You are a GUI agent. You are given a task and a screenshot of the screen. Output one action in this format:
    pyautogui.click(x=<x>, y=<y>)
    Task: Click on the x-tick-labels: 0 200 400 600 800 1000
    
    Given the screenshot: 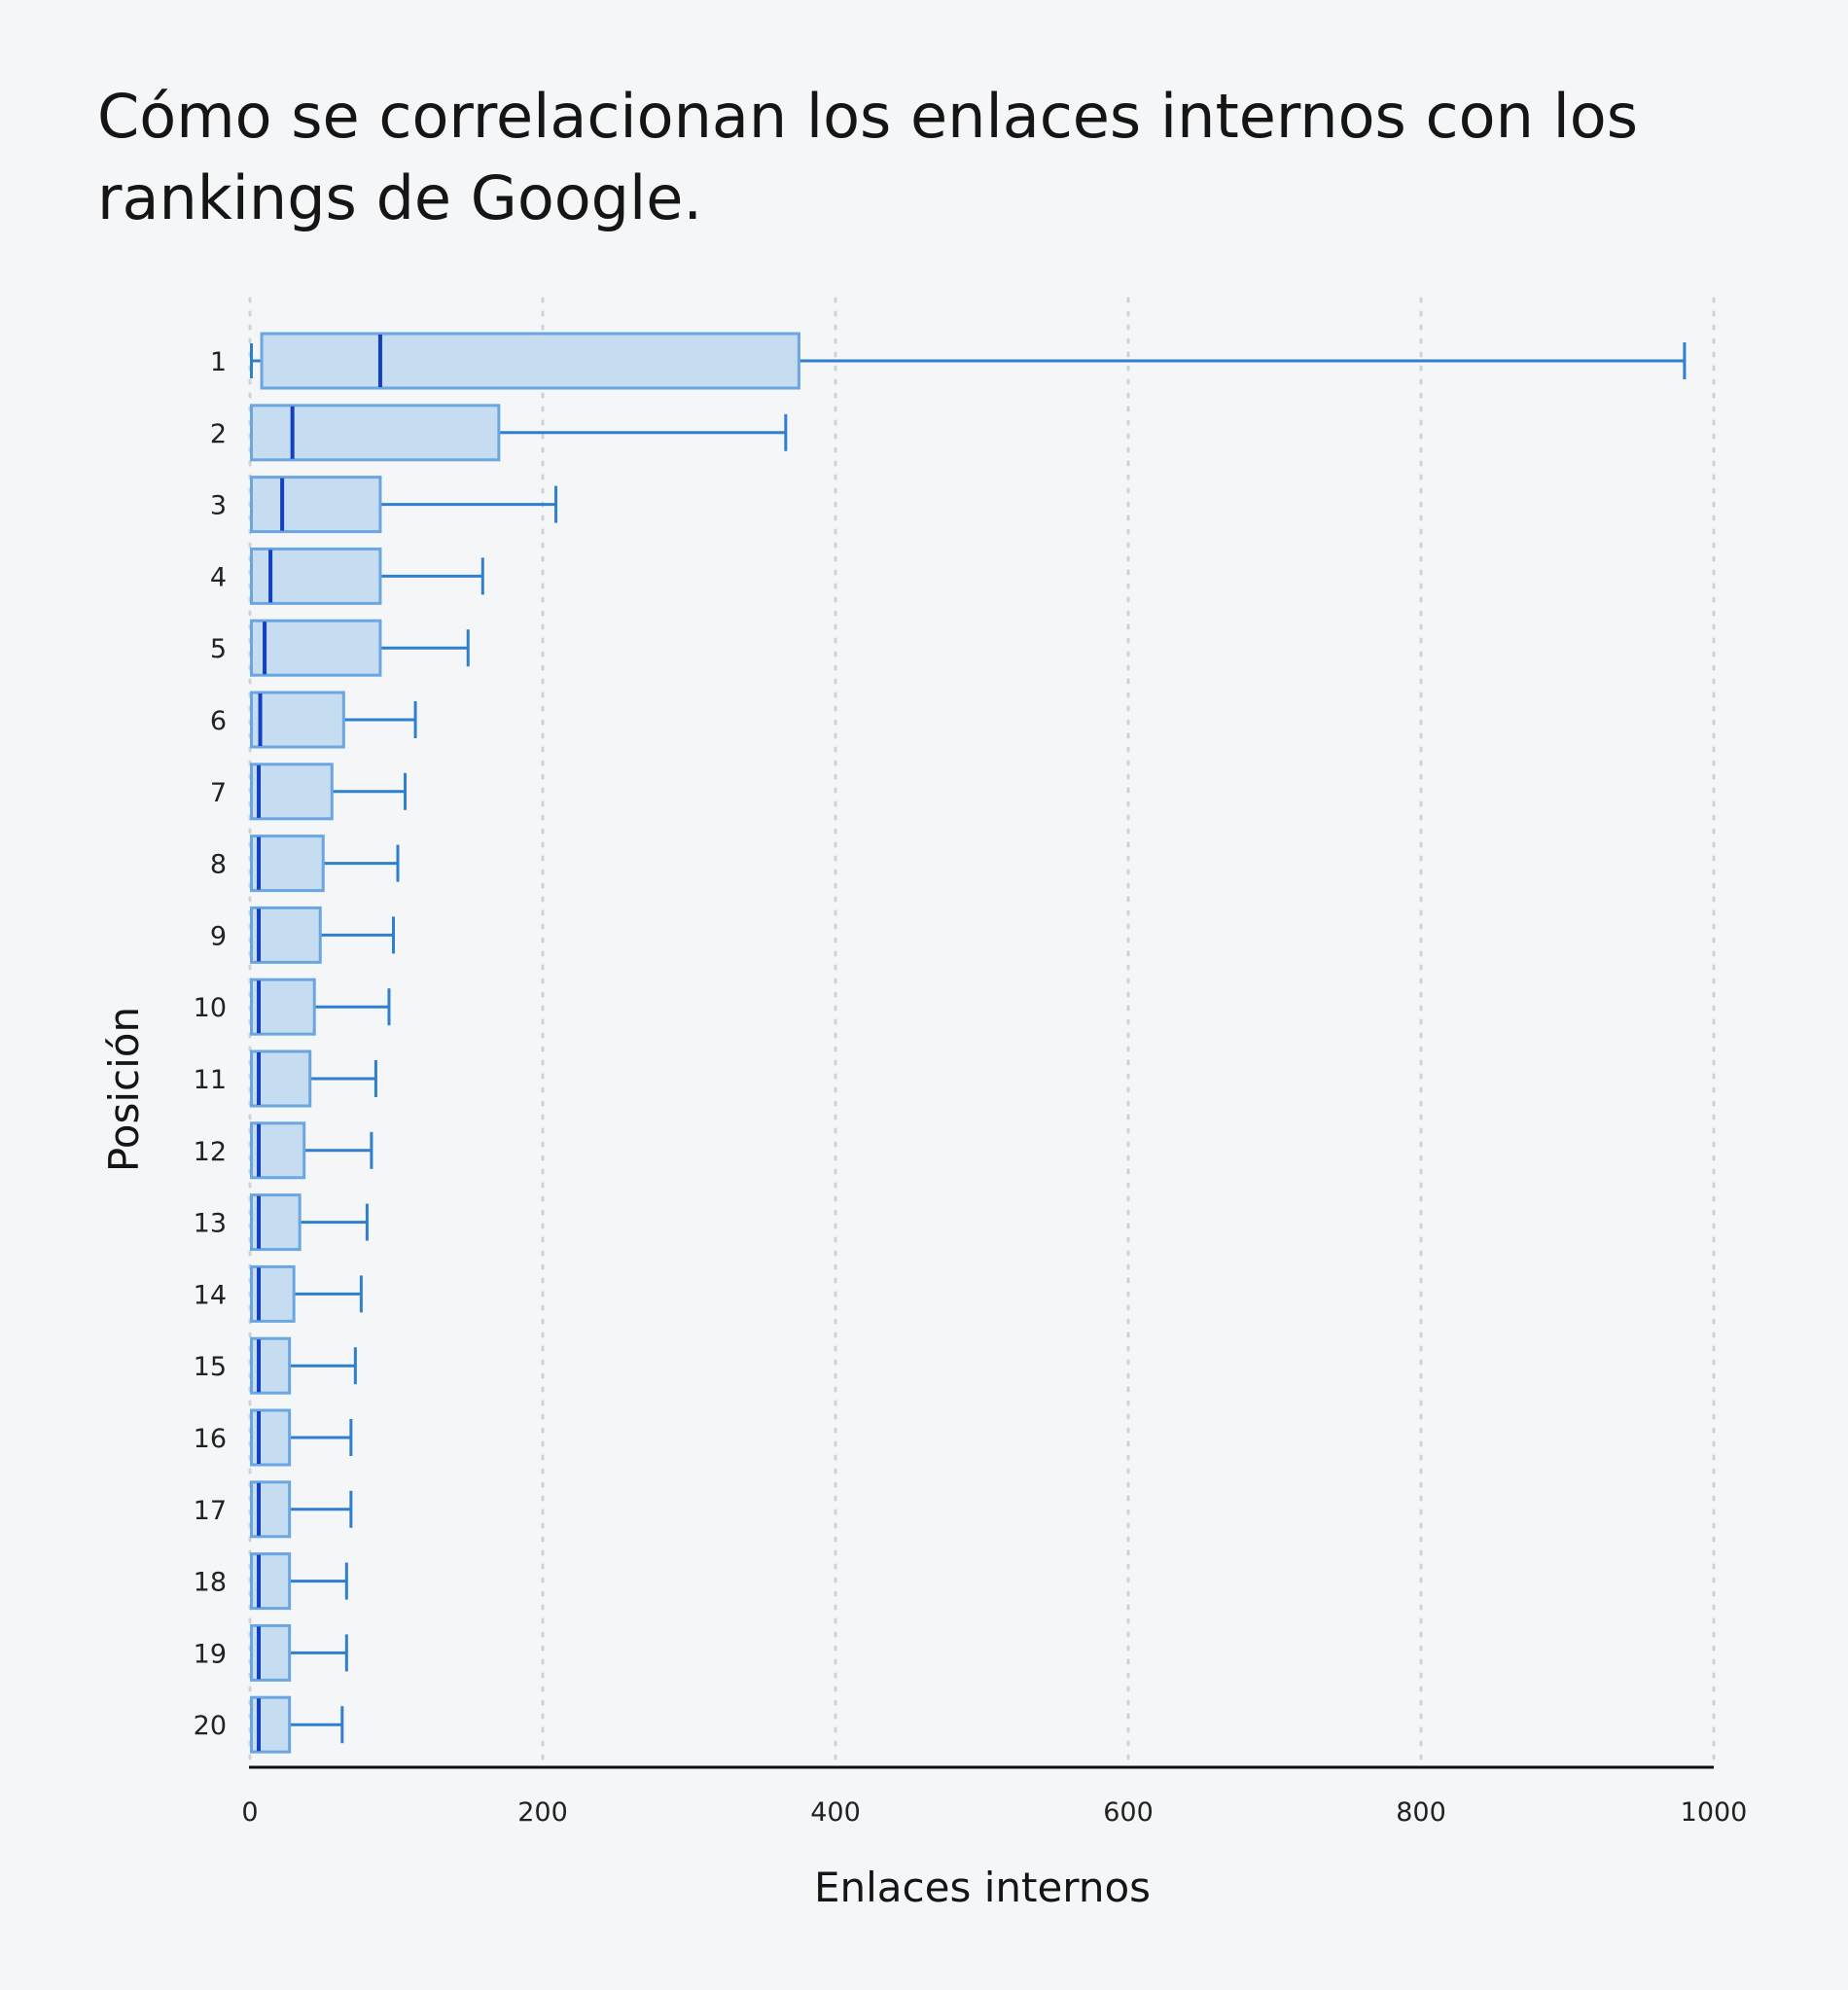 What is the action you would take?
    pyautogui.click(x=994, y=1812)
    